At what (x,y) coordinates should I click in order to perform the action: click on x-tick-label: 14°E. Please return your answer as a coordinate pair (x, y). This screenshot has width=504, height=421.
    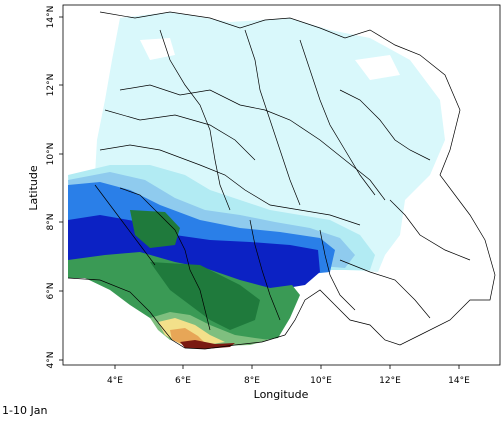
    Looking at the image, I should click on (459, 381).